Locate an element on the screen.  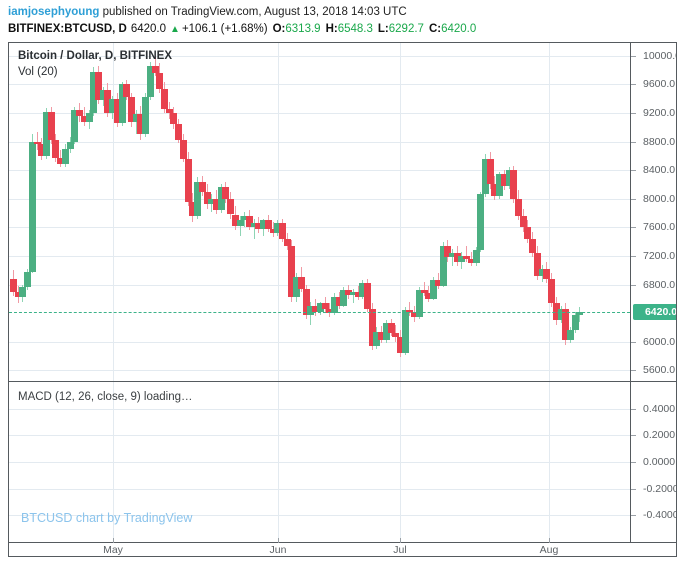
chart-legend-title: Bitcoin / Dollar, D, BITFINEX is located at coordinates (95, 56).